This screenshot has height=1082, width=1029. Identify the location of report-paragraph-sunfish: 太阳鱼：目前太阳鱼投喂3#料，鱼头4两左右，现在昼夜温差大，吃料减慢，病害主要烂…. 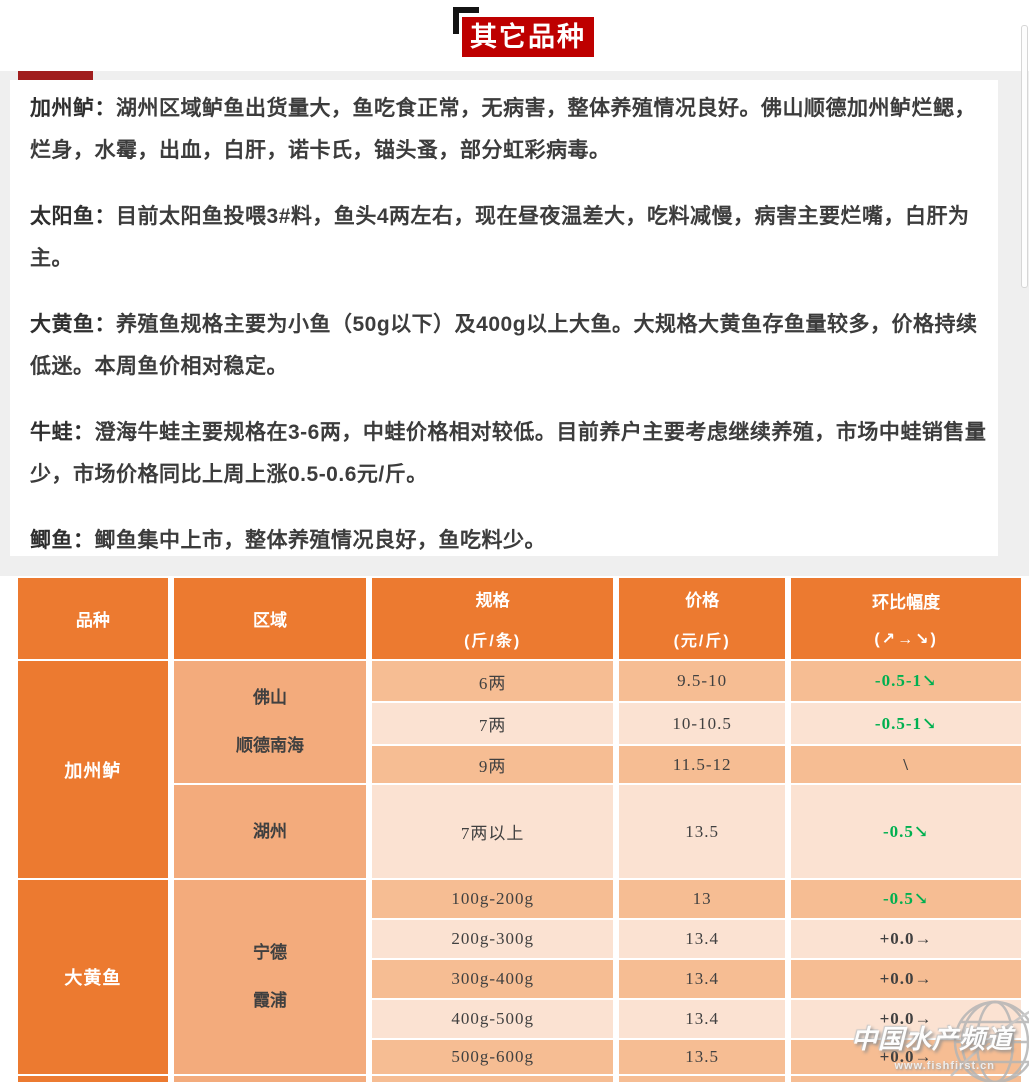
(509, 238).